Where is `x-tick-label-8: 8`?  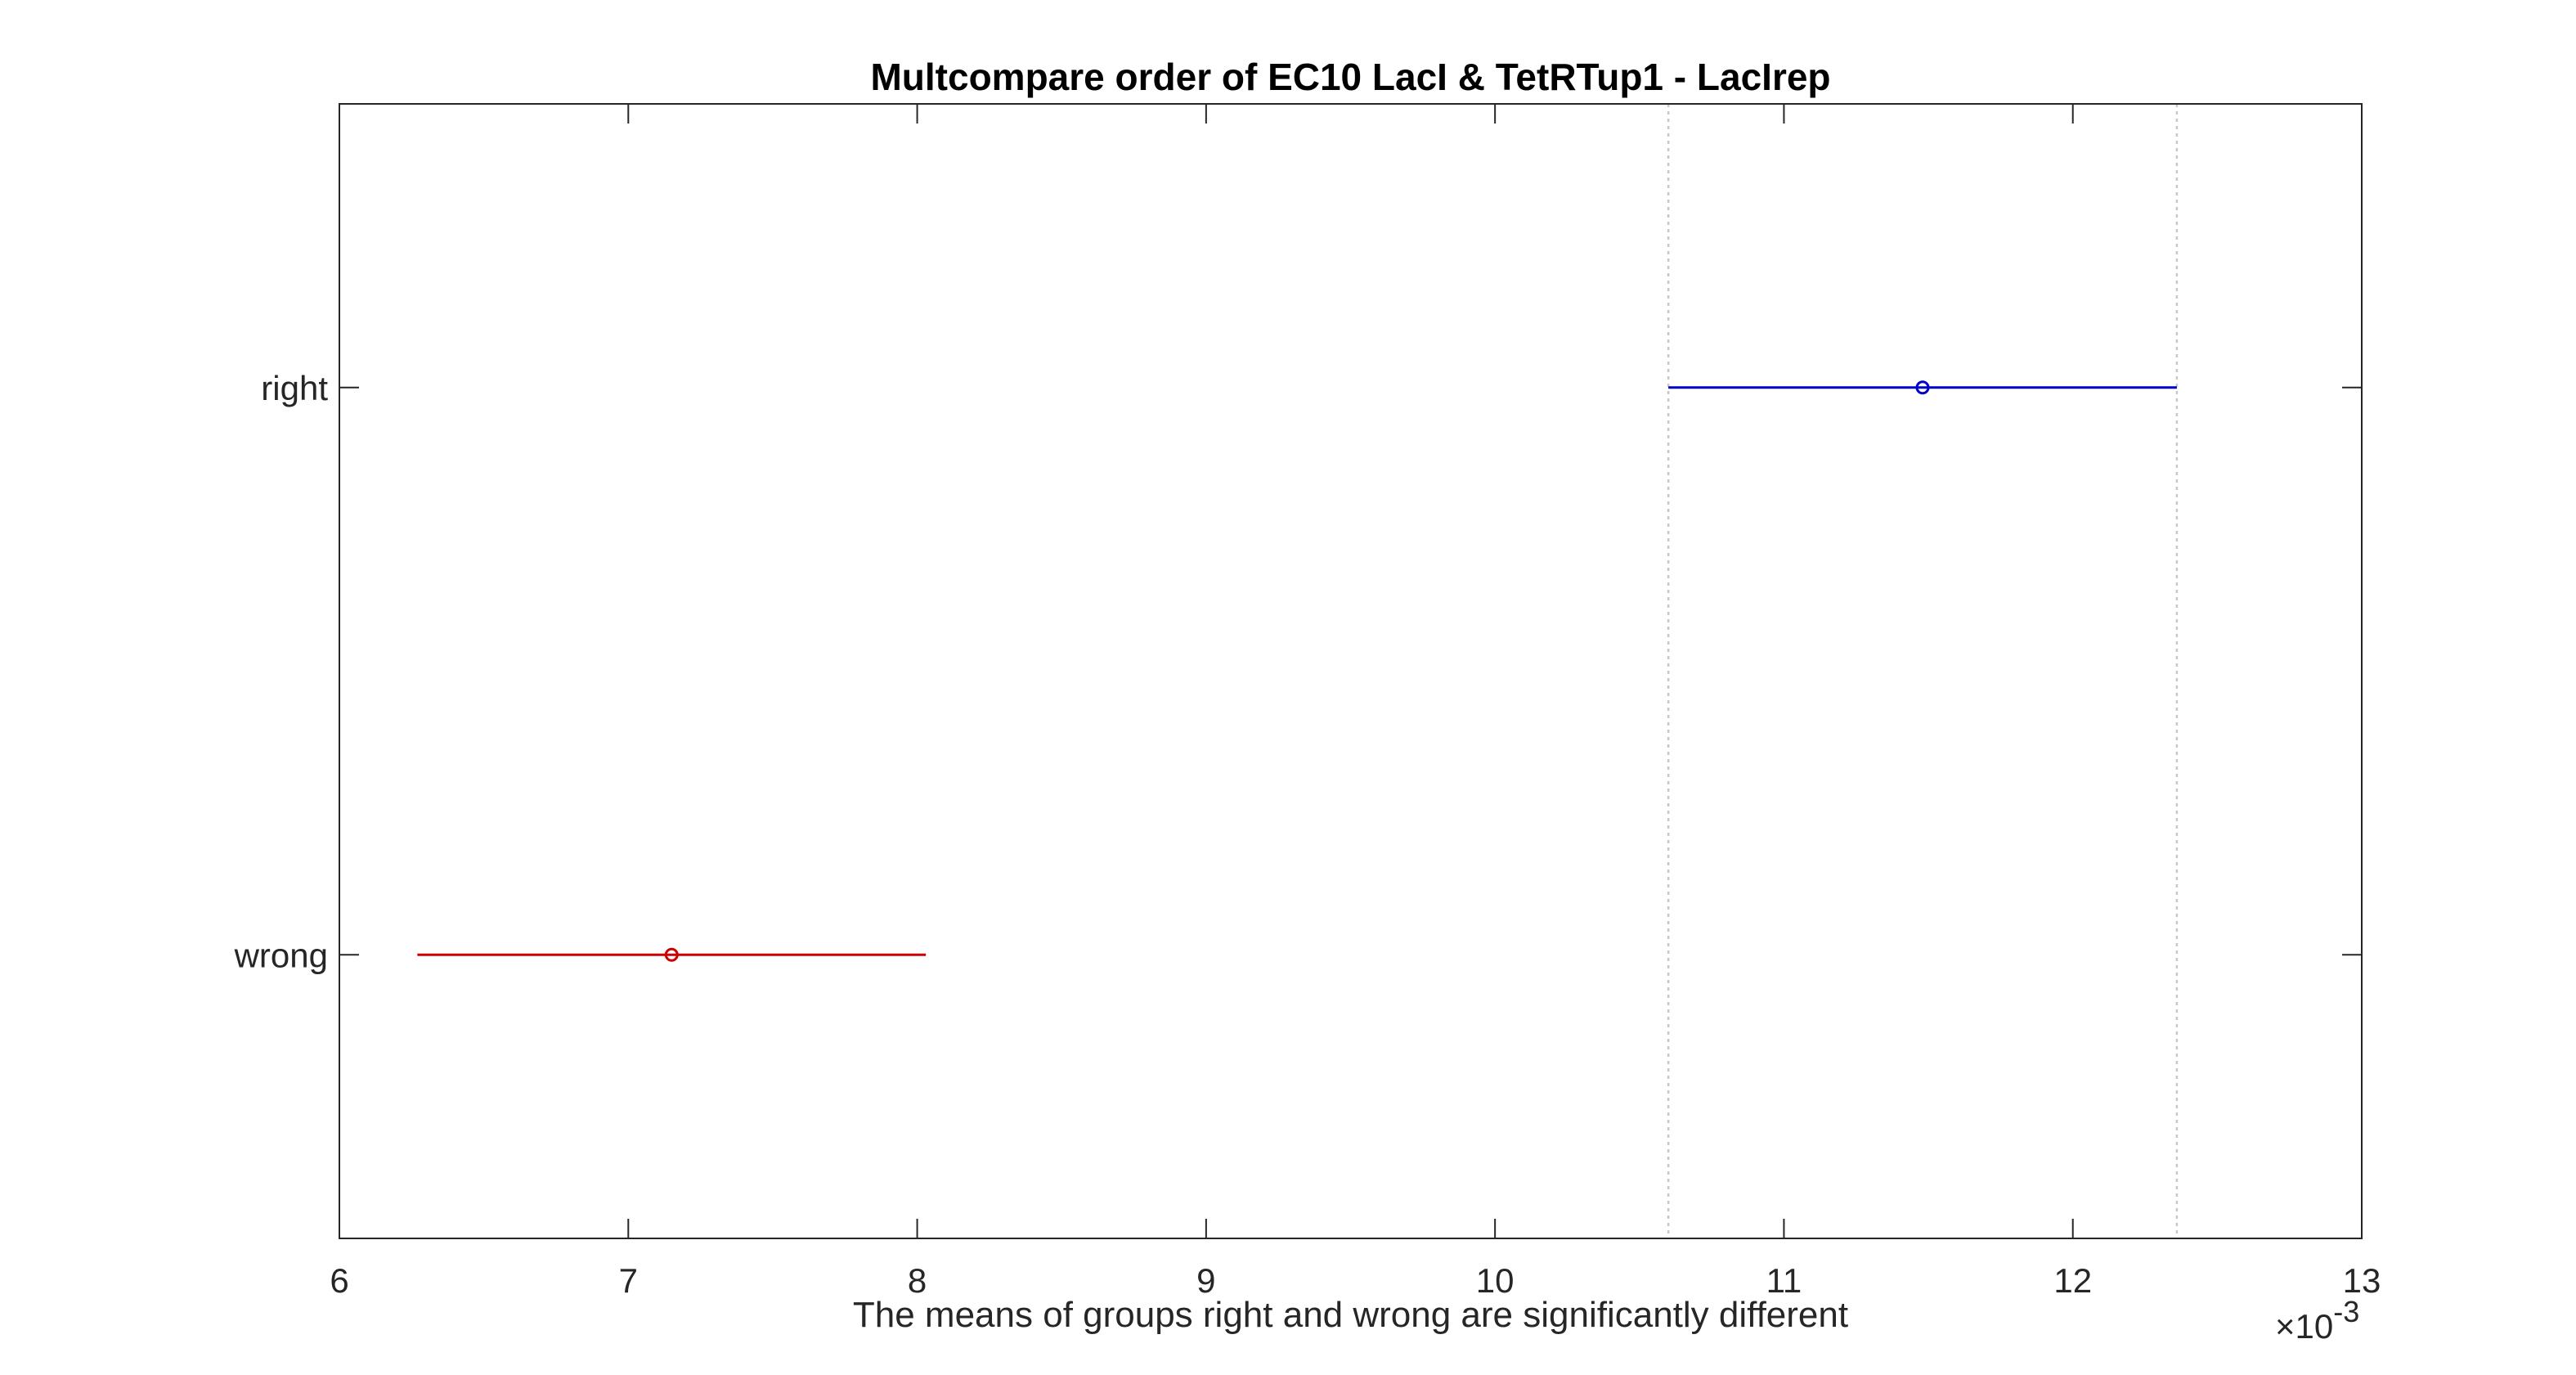 x-tick-label-8: 8 is located at coordinates (918, 1281).